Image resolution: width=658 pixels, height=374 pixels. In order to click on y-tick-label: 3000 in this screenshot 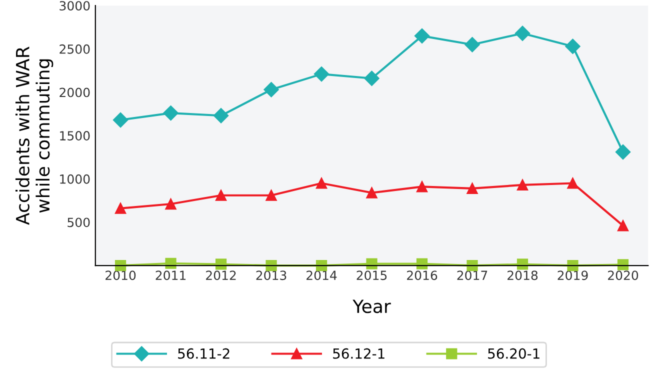, I will do `click(75, 6)`.